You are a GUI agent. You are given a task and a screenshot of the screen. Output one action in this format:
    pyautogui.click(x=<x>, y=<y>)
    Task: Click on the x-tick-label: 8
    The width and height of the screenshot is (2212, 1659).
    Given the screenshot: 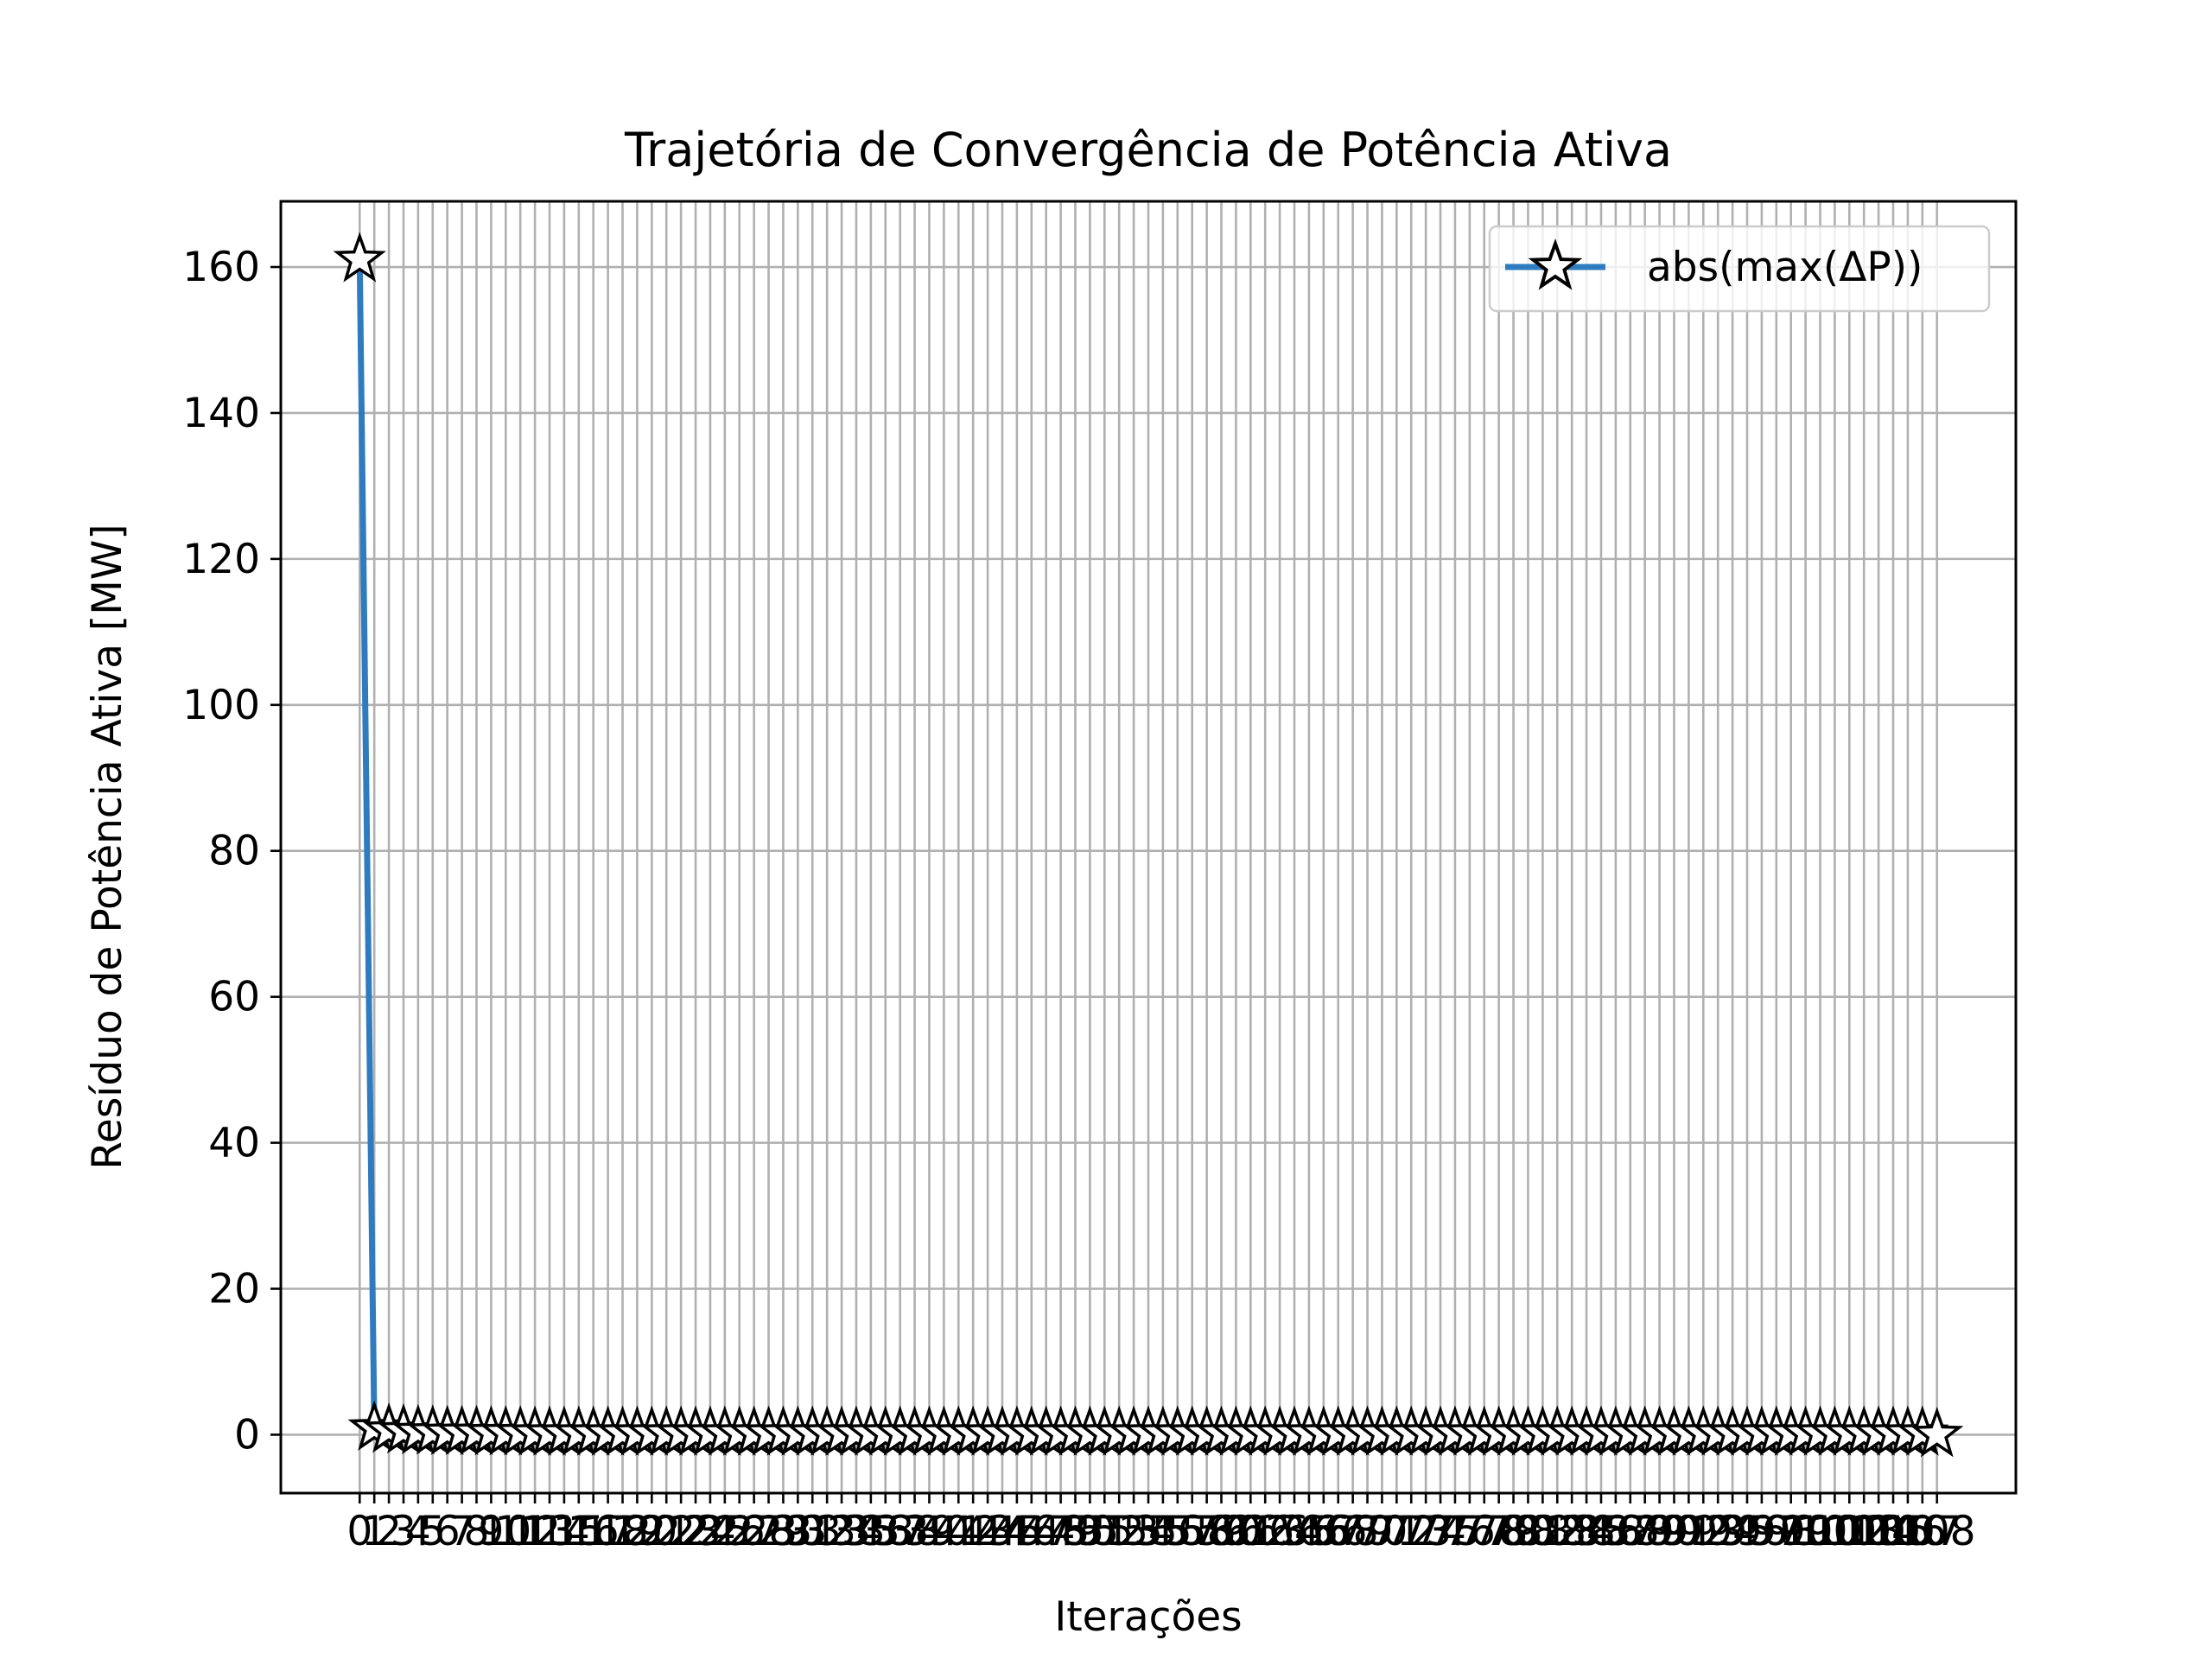 What is the action you would take?
    pyautogui.click(x=477, y=1531)
    